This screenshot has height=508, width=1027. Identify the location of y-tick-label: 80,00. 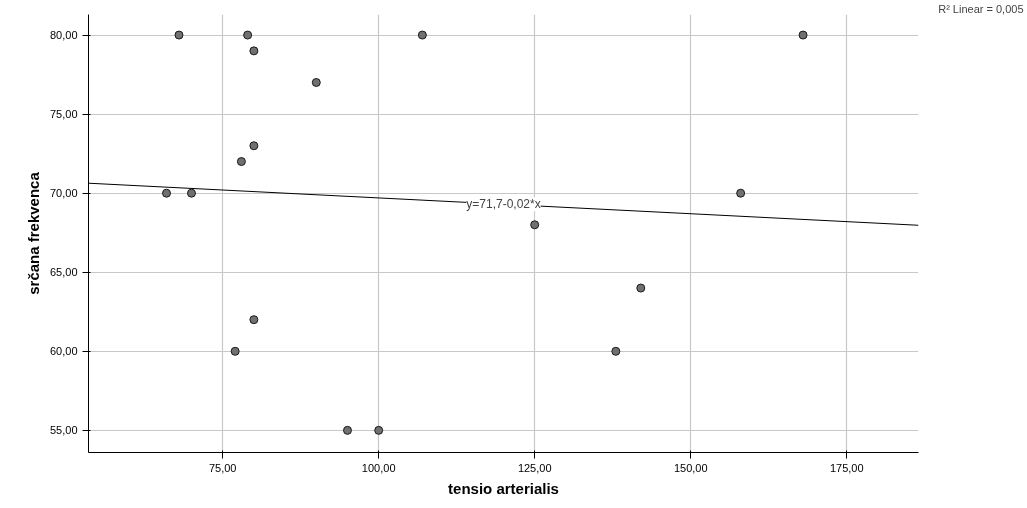
(63, 35).